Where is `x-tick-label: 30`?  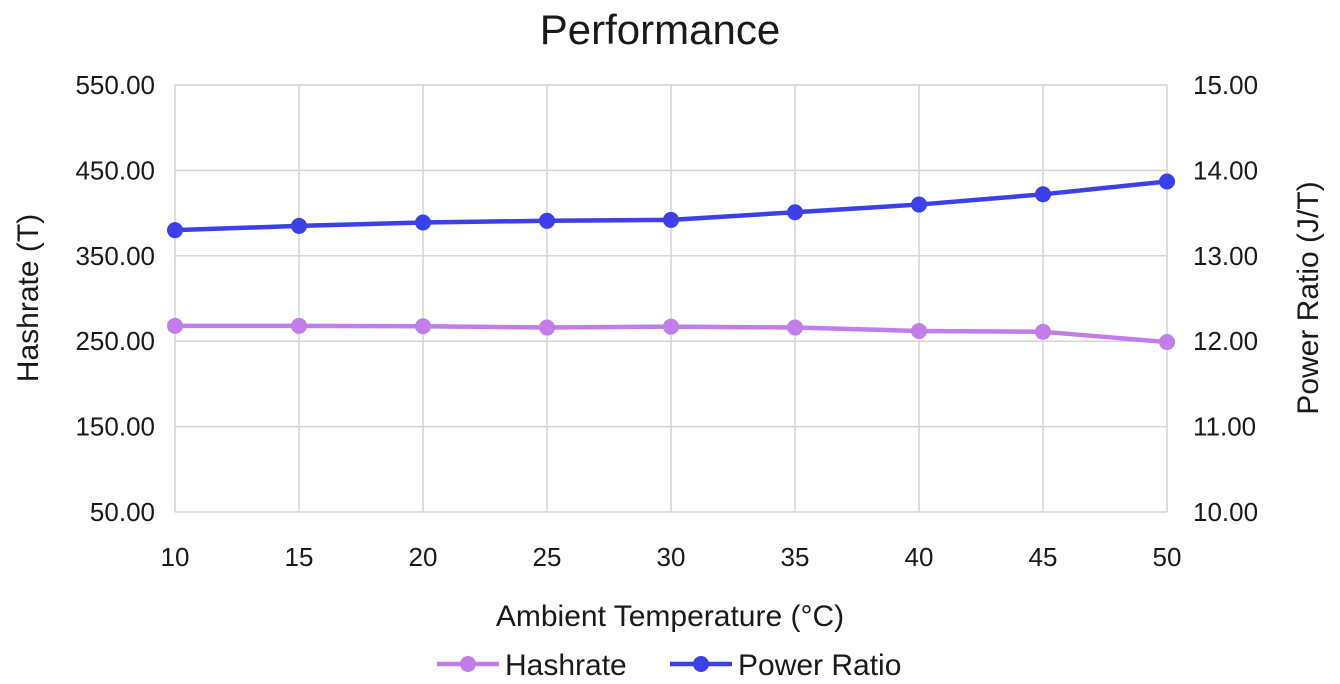 x-tick-label: 30 is located at coordinates (671, 557).